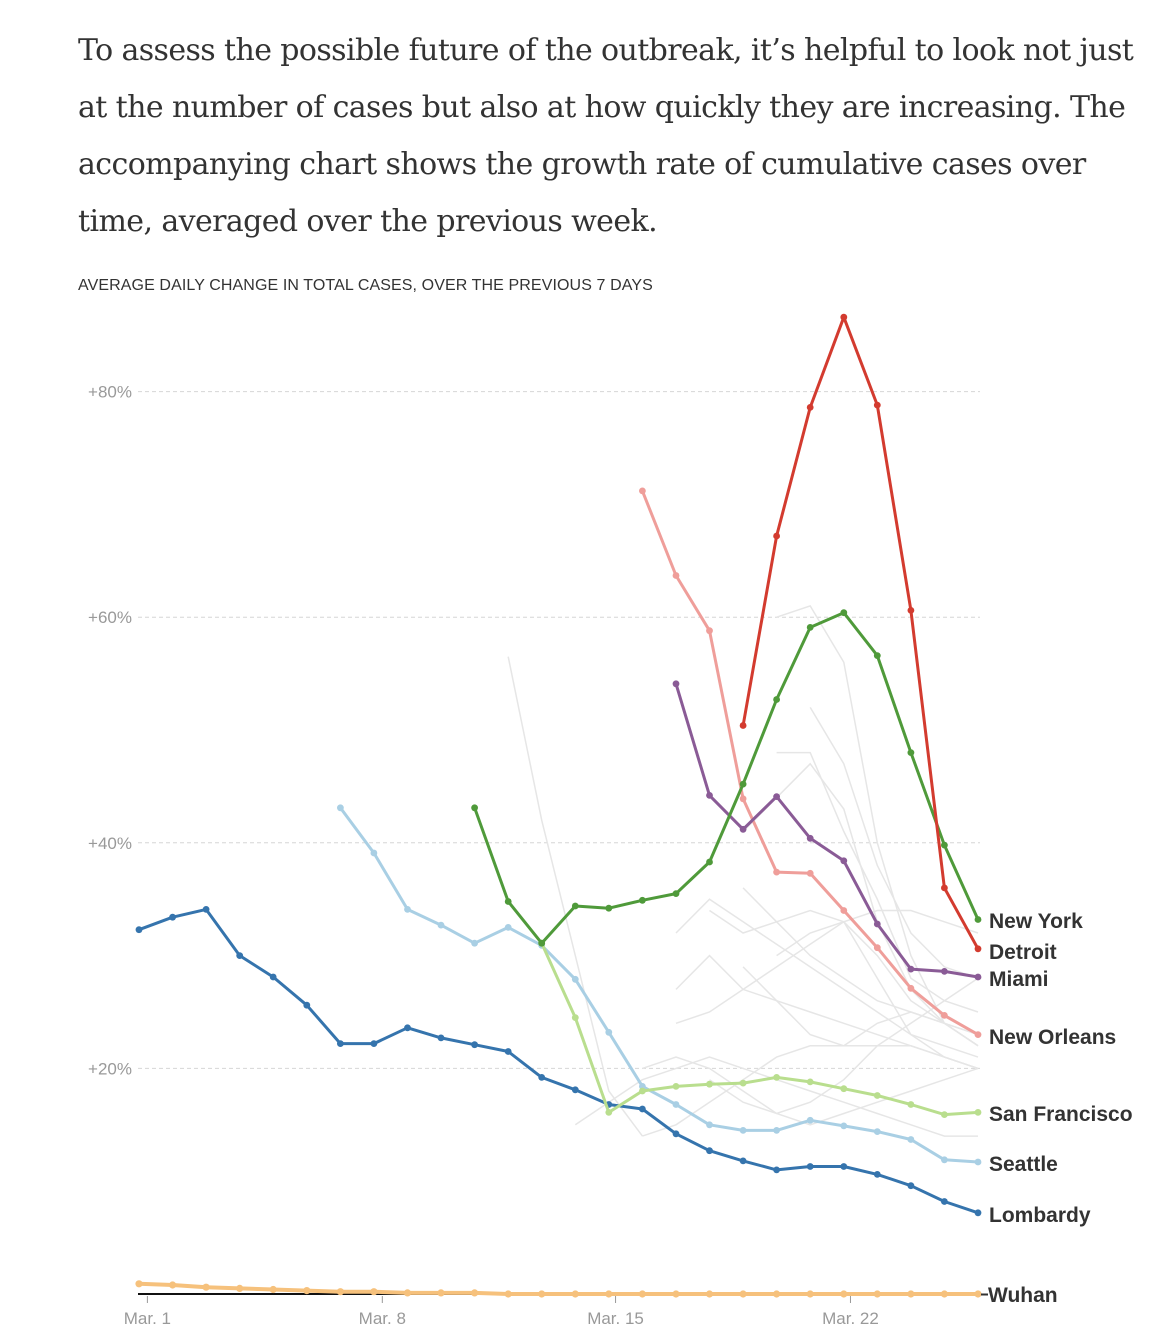 Image resolution: width=1176 pixels, height=1338 pixels. I want to click on san-francisco-line, so click(759, 1029).